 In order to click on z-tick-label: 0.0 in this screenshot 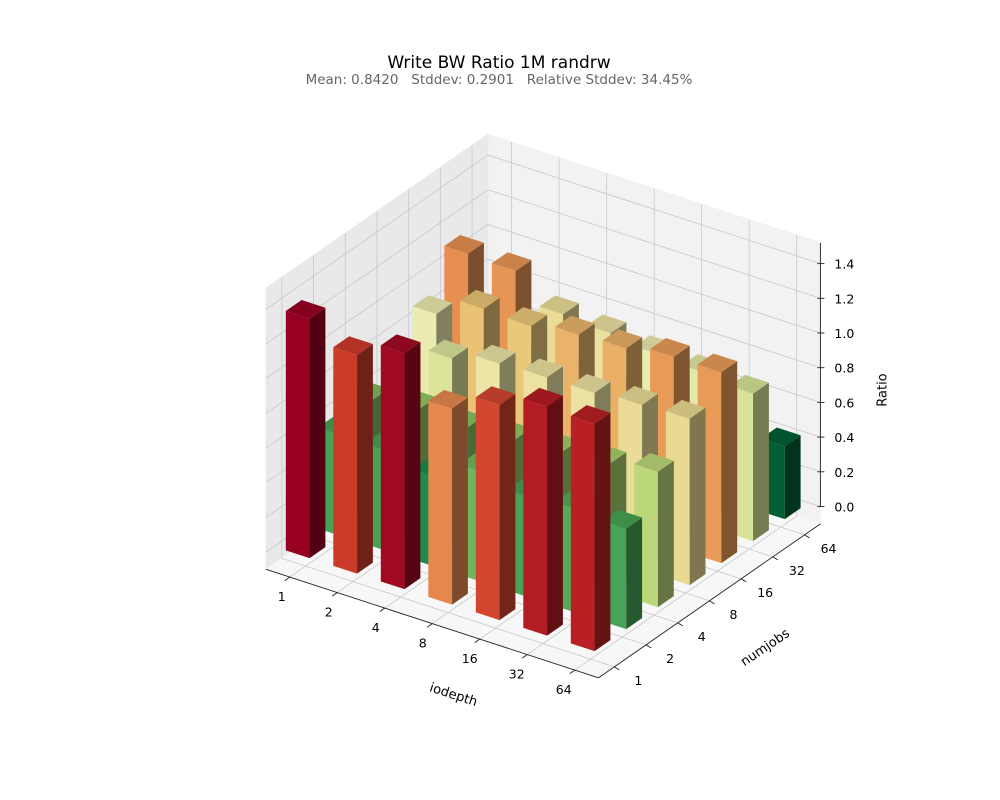, I will do `click(844, 507)`.